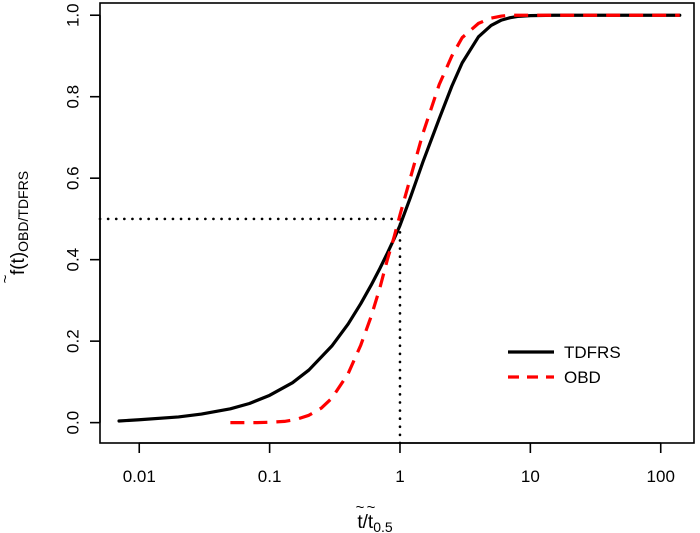  Describe the element at coordinates (564, 365) in the screenshot. I see `legend: TDFRS OBD` at that location.